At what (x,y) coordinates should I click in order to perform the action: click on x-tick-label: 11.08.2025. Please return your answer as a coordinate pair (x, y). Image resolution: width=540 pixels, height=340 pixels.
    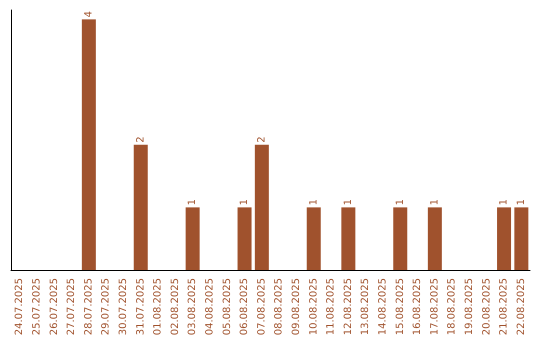
    Looking at the image, I should click on (331, 307).